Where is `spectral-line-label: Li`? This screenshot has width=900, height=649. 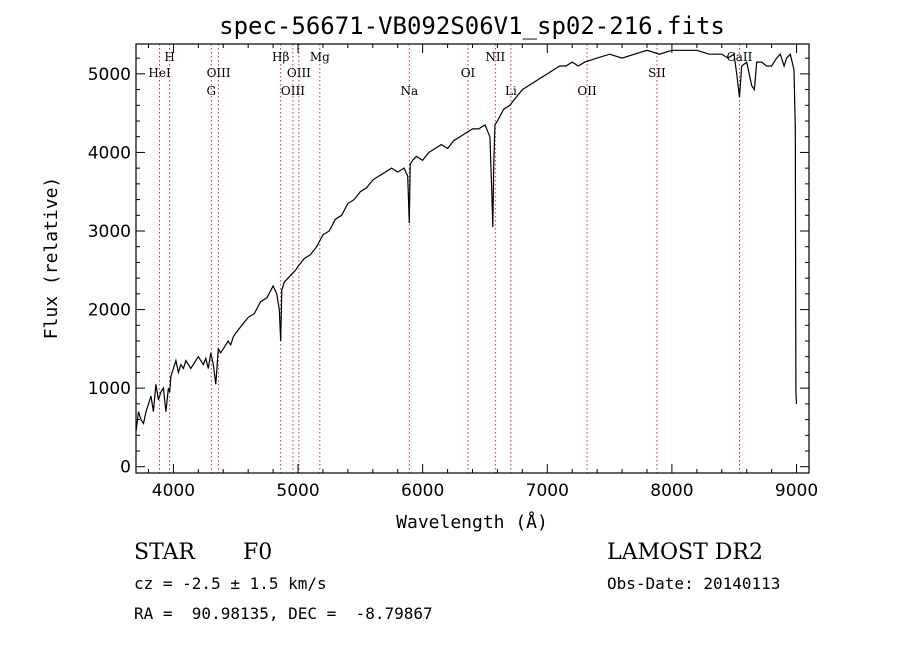 spectral-line-label: Li is located at coordinates (511, 91).